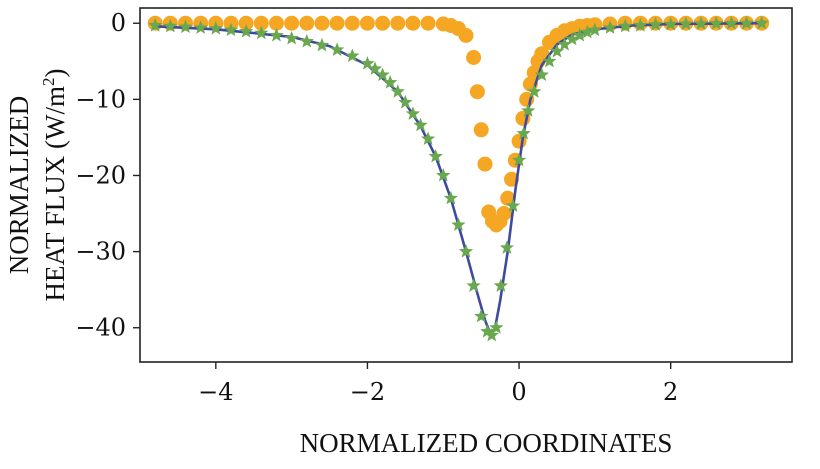 The image size is (820, 469). What do you see at coordinates (367, 392) in the screenshot?
I see `x-tick-label: −2` at bounding box center [367, 392].